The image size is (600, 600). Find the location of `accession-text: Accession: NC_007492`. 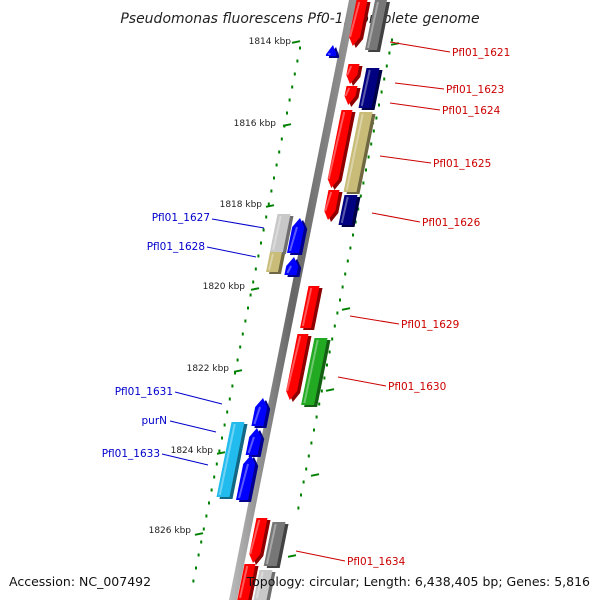

accession-text: Accession: NC_007492 is located at coordinates (80, 581).